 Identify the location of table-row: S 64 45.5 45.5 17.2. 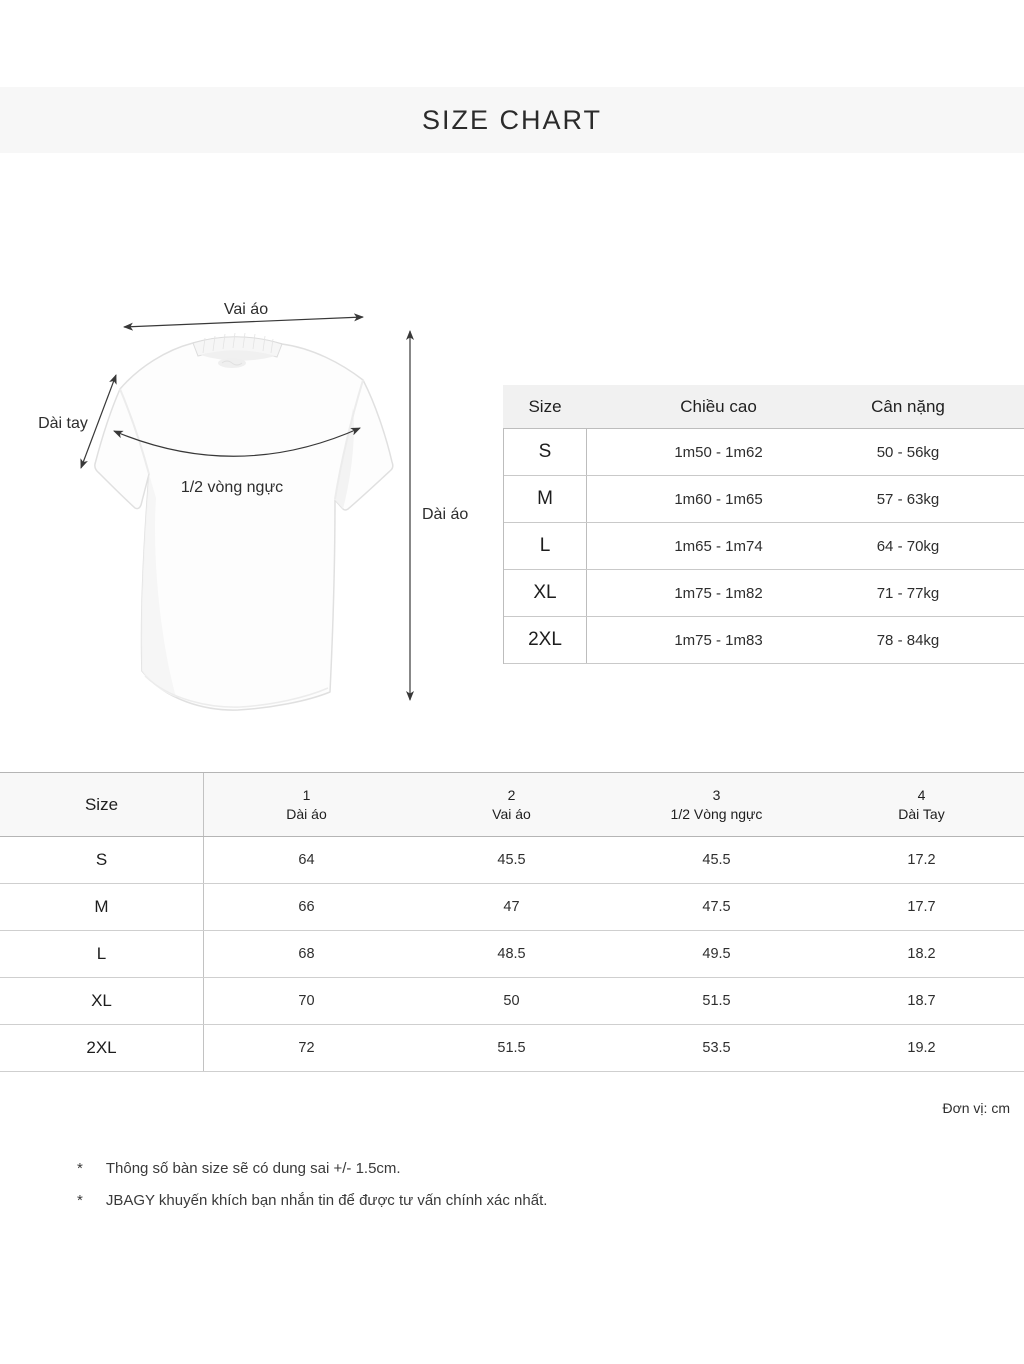
(512, 860).